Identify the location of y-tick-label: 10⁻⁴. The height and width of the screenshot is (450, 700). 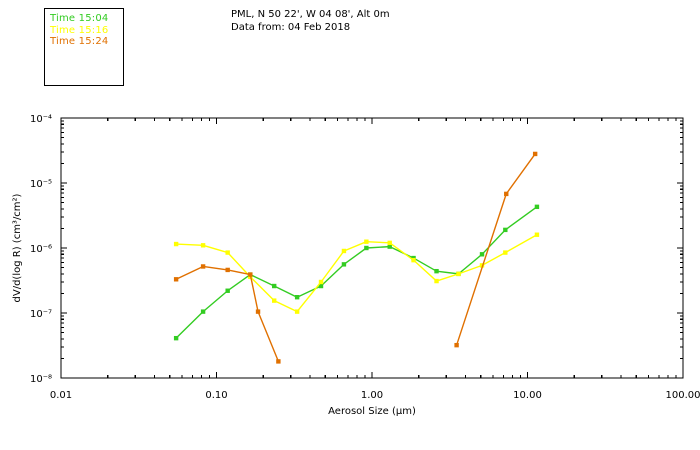
(41, 119).